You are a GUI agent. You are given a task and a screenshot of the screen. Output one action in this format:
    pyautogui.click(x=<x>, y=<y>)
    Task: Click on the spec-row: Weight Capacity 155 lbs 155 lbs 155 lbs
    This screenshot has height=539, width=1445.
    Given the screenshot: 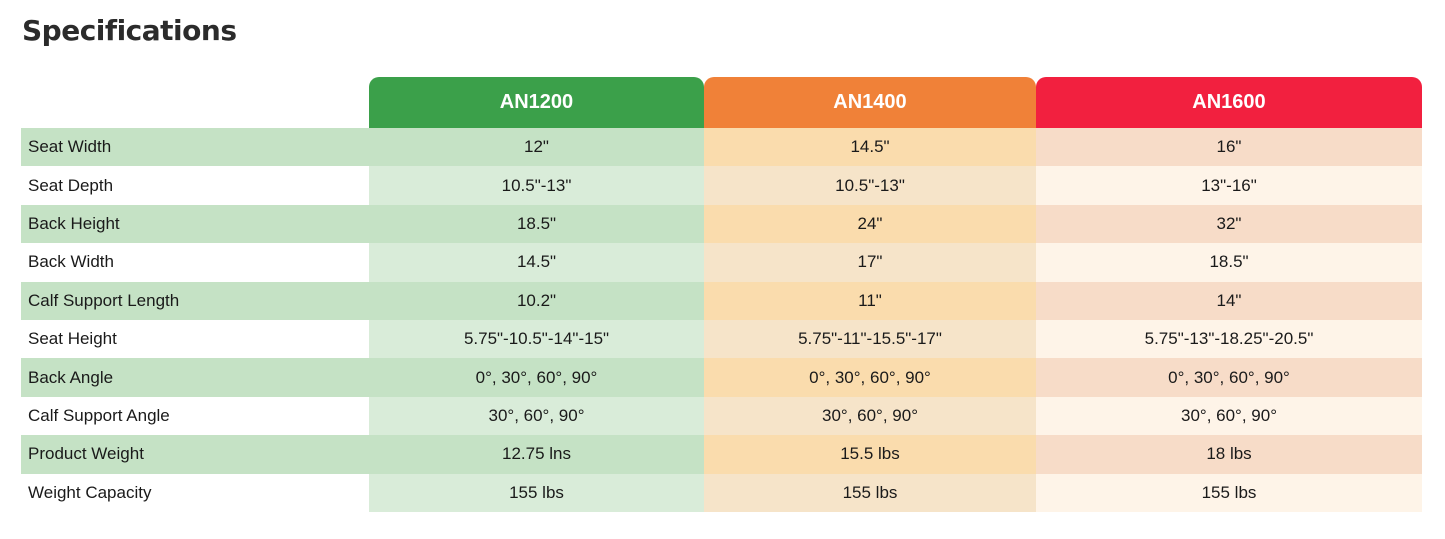 What is the action you would take?
    pyautogui.click(x=721, y=492)
    